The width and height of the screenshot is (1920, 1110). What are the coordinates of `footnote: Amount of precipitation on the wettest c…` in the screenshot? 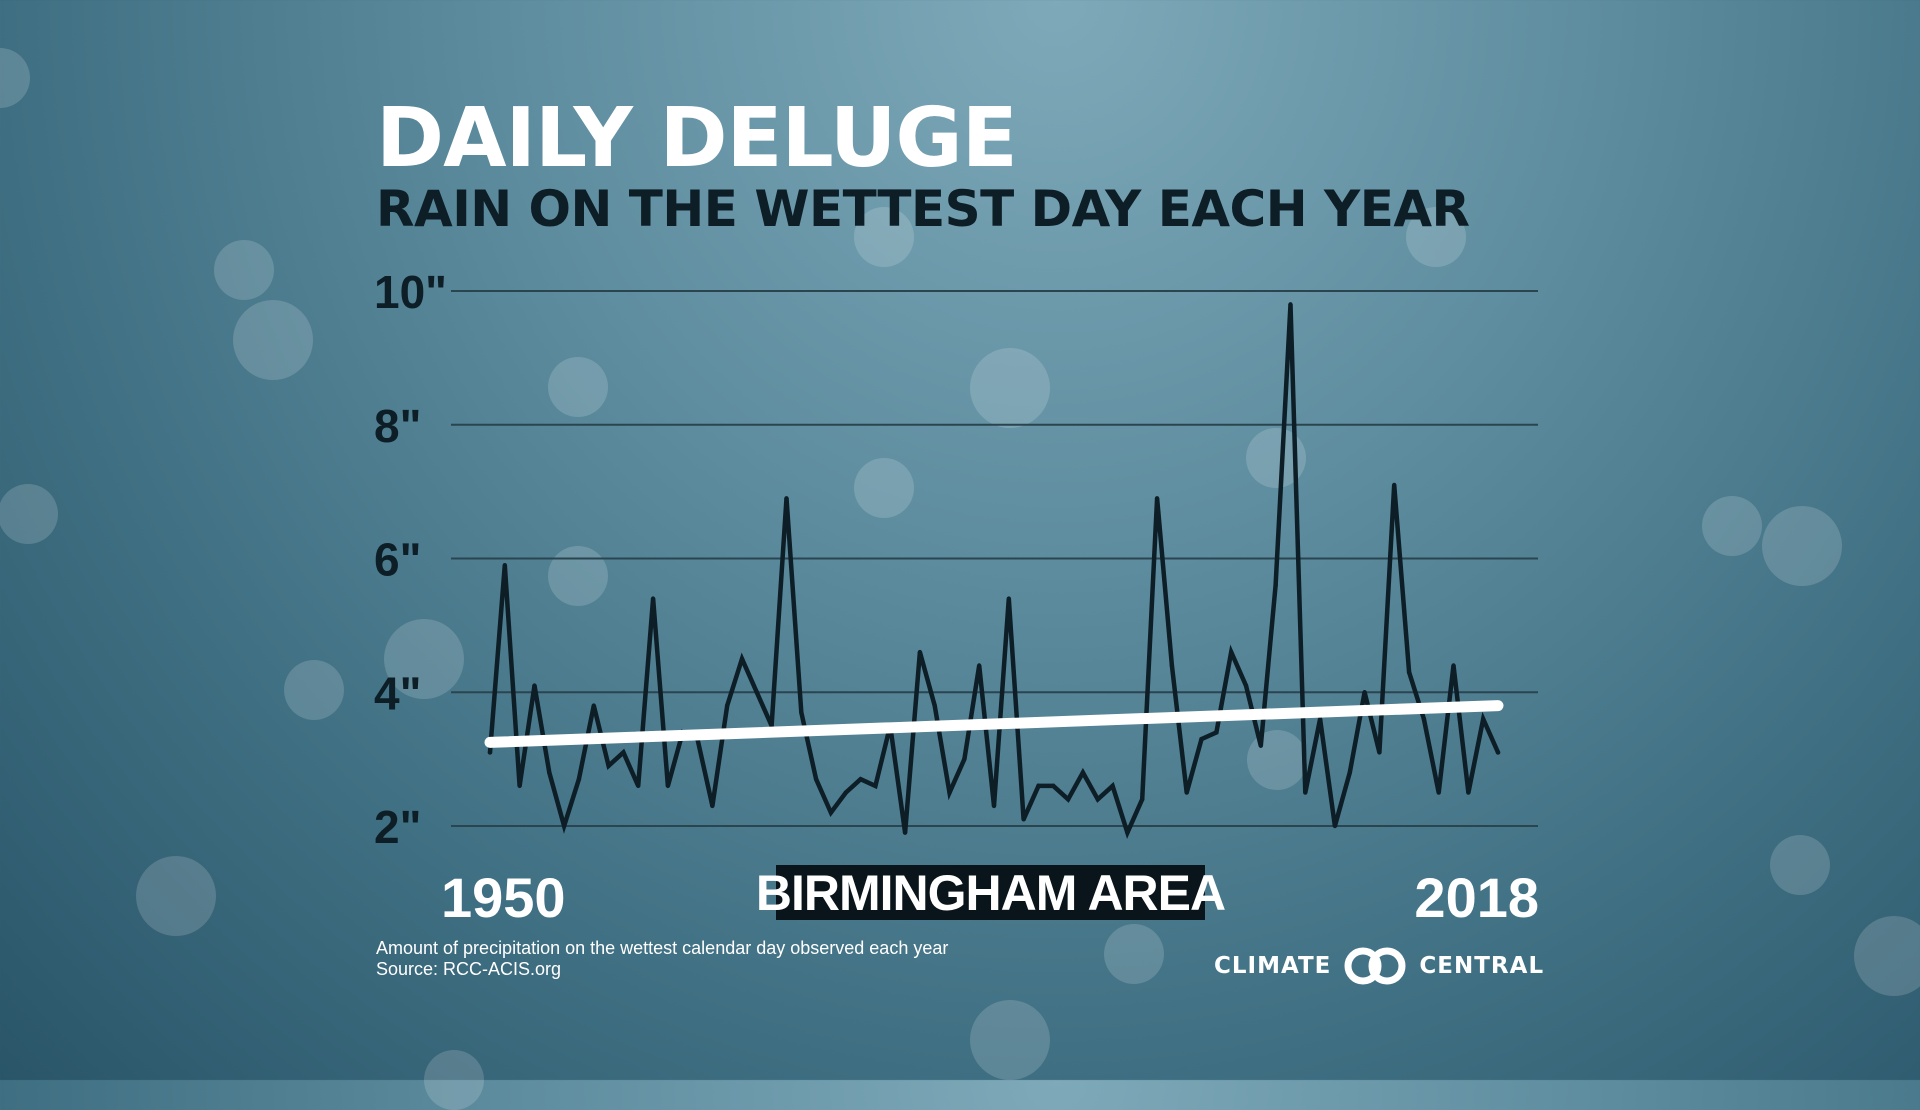 It's located at (662, 959).